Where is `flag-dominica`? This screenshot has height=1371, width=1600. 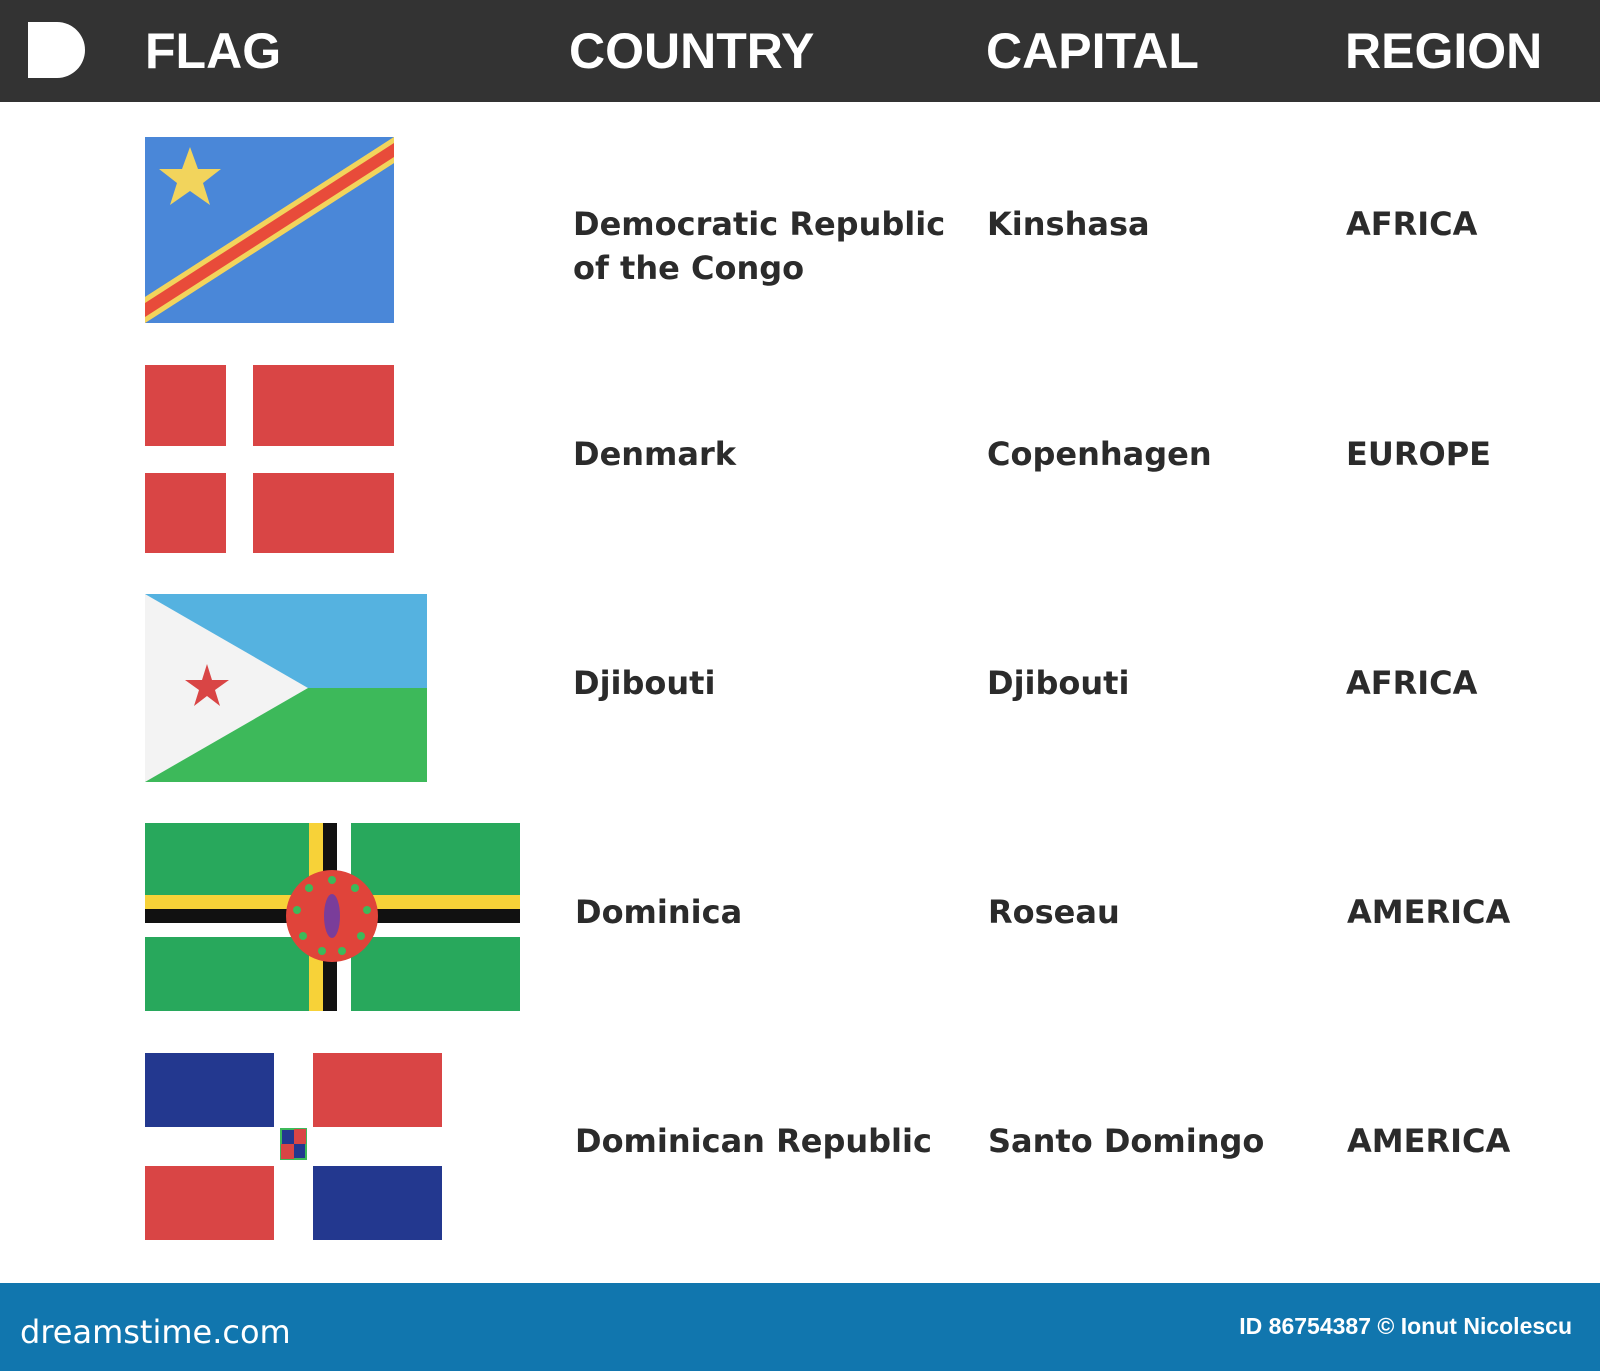
flag-dominica is located at coordinates (332, 917).